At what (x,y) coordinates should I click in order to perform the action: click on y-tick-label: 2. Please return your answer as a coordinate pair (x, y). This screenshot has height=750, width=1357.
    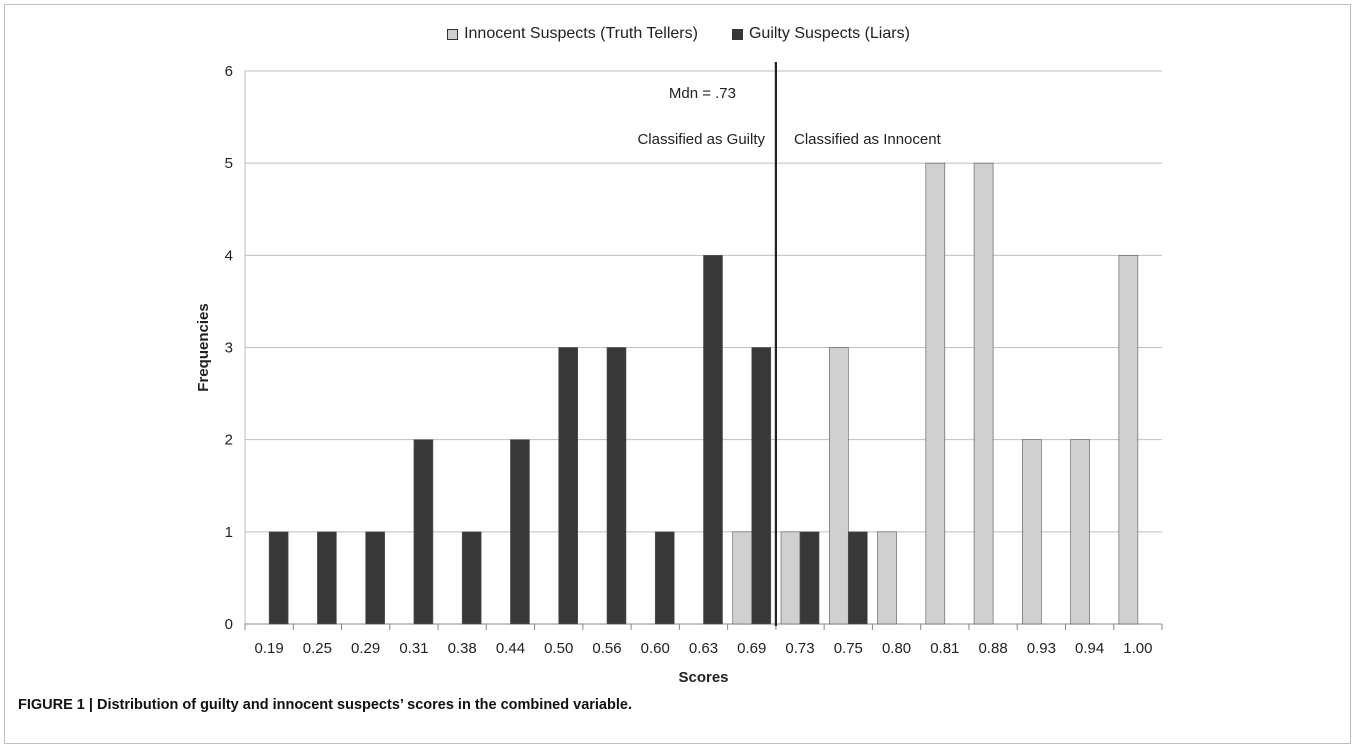
    Looking at the image, I should click on (229, 440).